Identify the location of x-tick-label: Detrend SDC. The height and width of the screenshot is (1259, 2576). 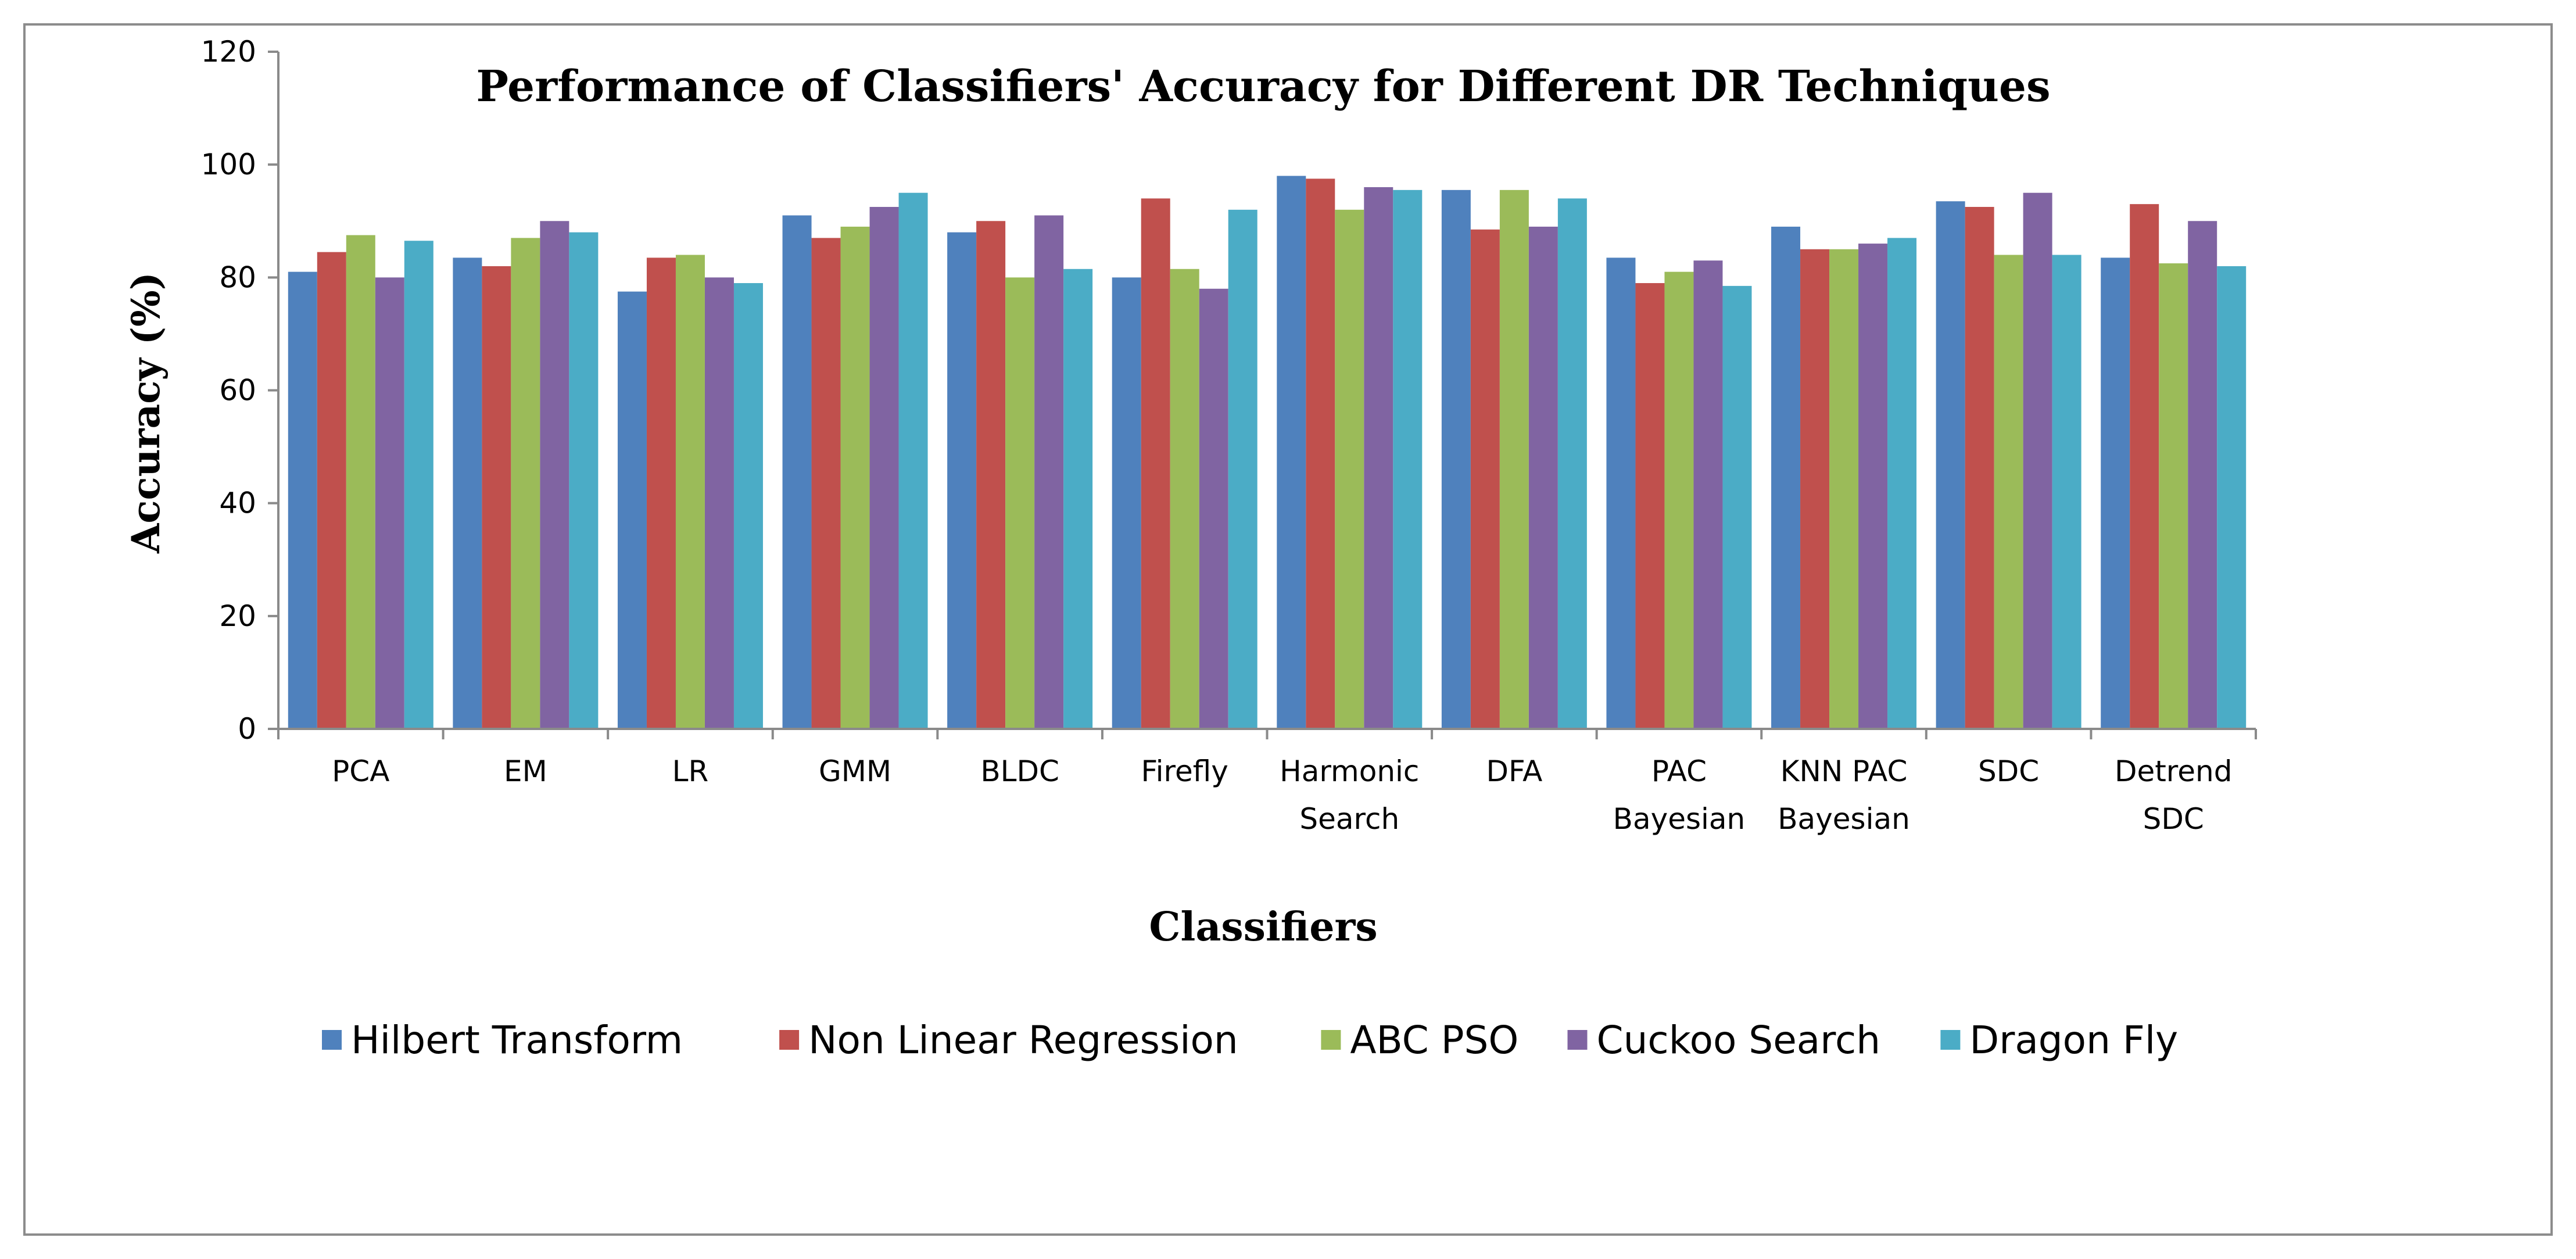
(2174, 795).